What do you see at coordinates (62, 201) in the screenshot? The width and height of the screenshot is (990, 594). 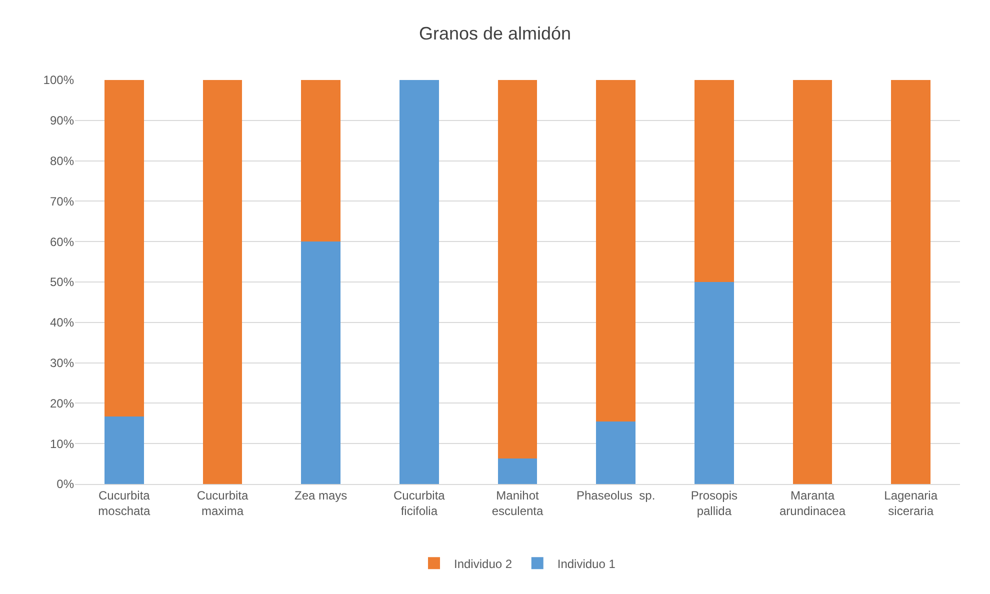 I see `y-tick-label: 70%` at bounding box center [62, 201].